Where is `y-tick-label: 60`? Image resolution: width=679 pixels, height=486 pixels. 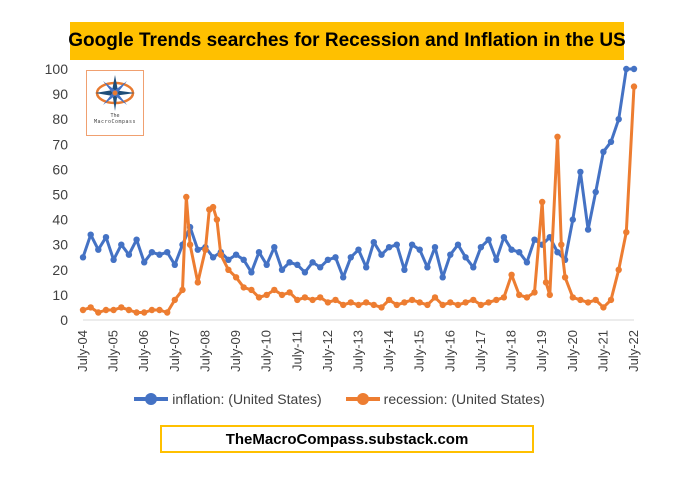
y-tick-label: 60 is located at coordinates (60, 169).